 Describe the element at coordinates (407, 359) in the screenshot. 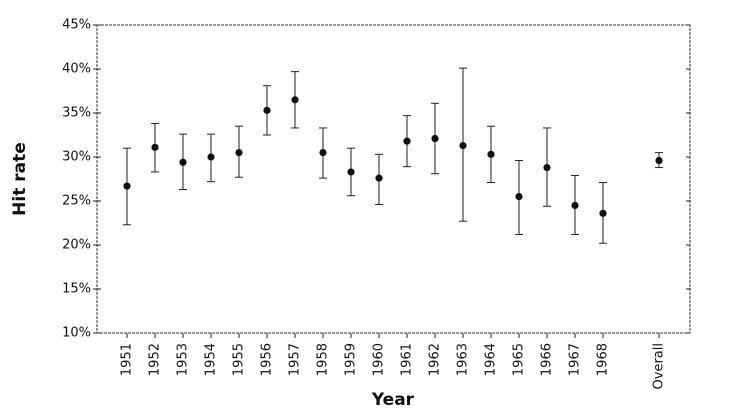

I see `x-tick-label: 1961` at that location.